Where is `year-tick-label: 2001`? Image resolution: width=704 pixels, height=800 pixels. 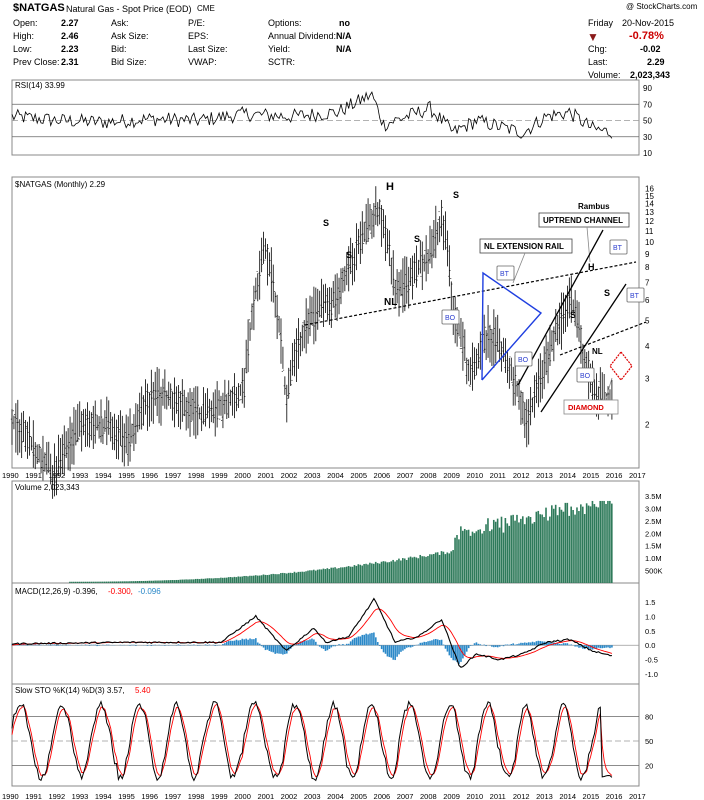
year-tick-label: 2001 is located at coordinates (265, 475).